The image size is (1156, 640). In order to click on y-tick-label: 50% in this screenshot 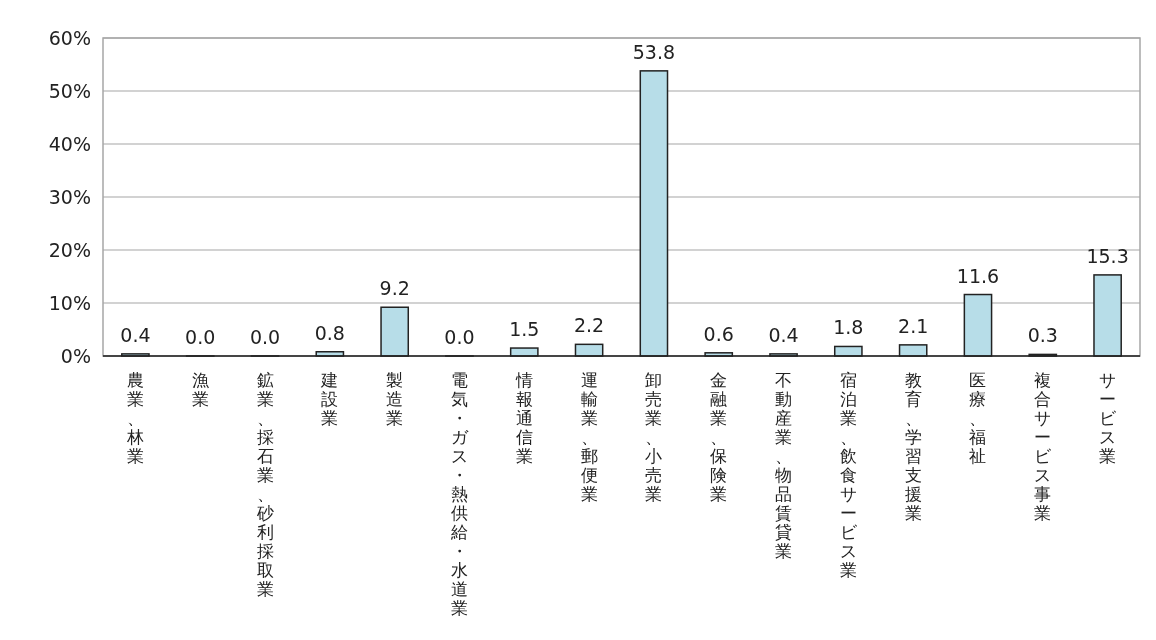, I will do `click(69, 91)`.